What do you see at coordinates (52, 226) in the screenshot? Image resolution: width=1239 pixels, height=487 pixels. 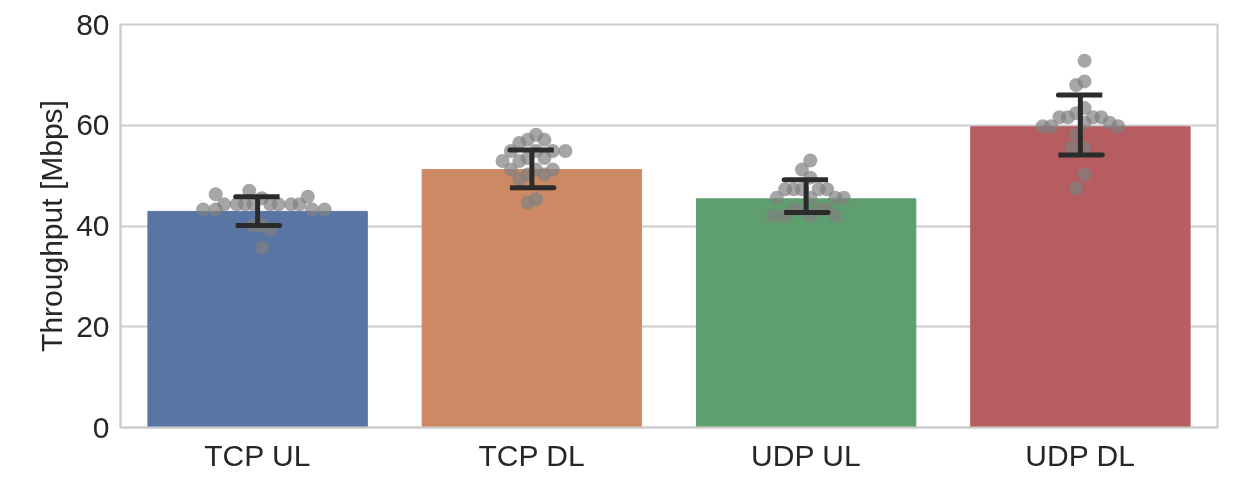 I see `y-axis-title: Throughput [Mbps]` at bounding box center [52, 226].